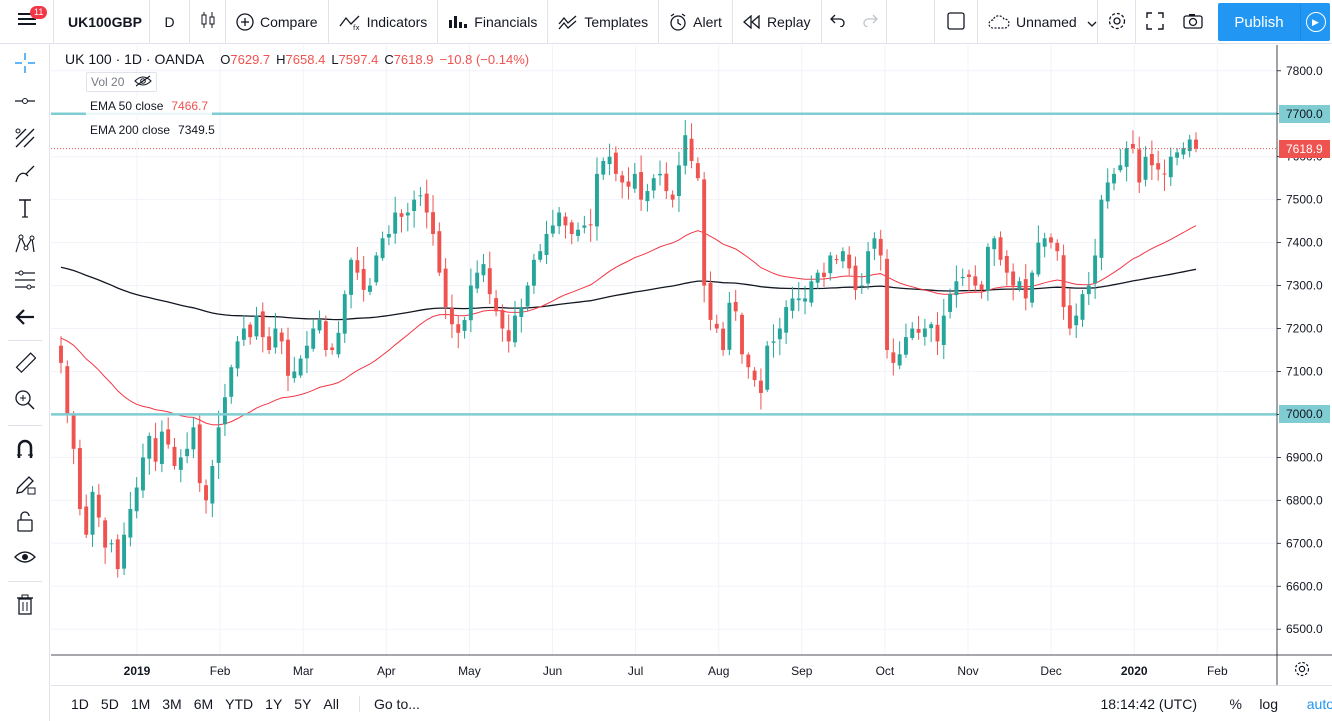 This screenshot has height=721, width=1332. I want to click on time-tick-label: Nov, so click(967, 671).